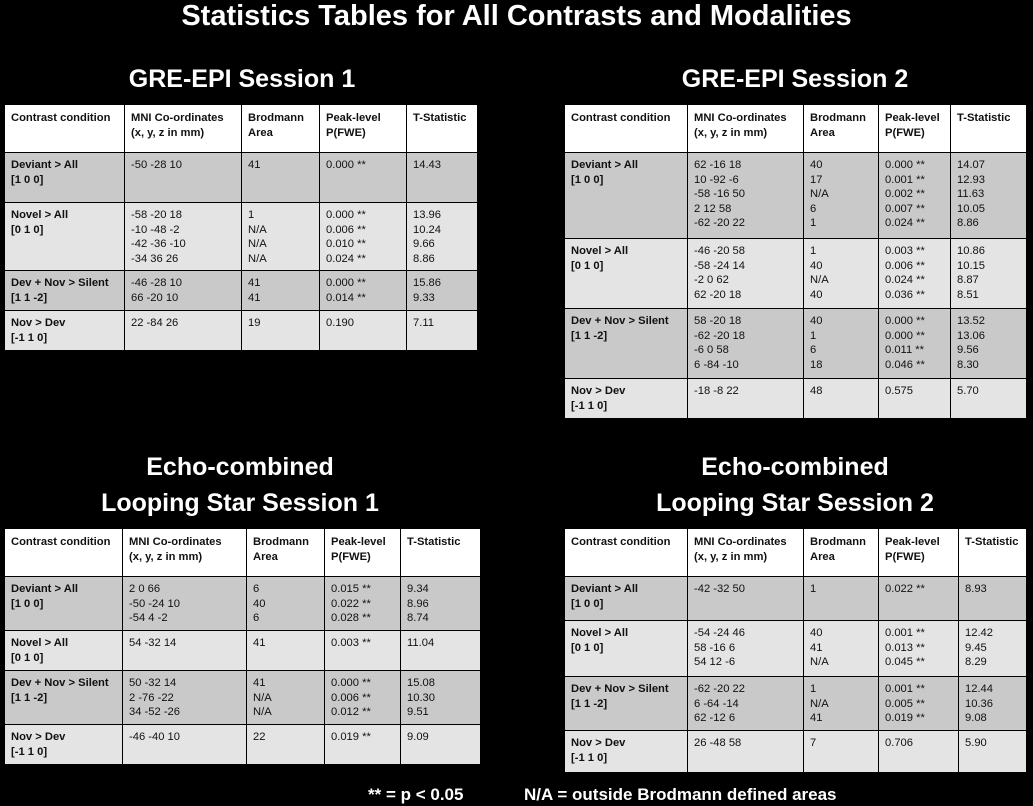  I want to click on cell-line: [0 1 0], so click(587, 265).